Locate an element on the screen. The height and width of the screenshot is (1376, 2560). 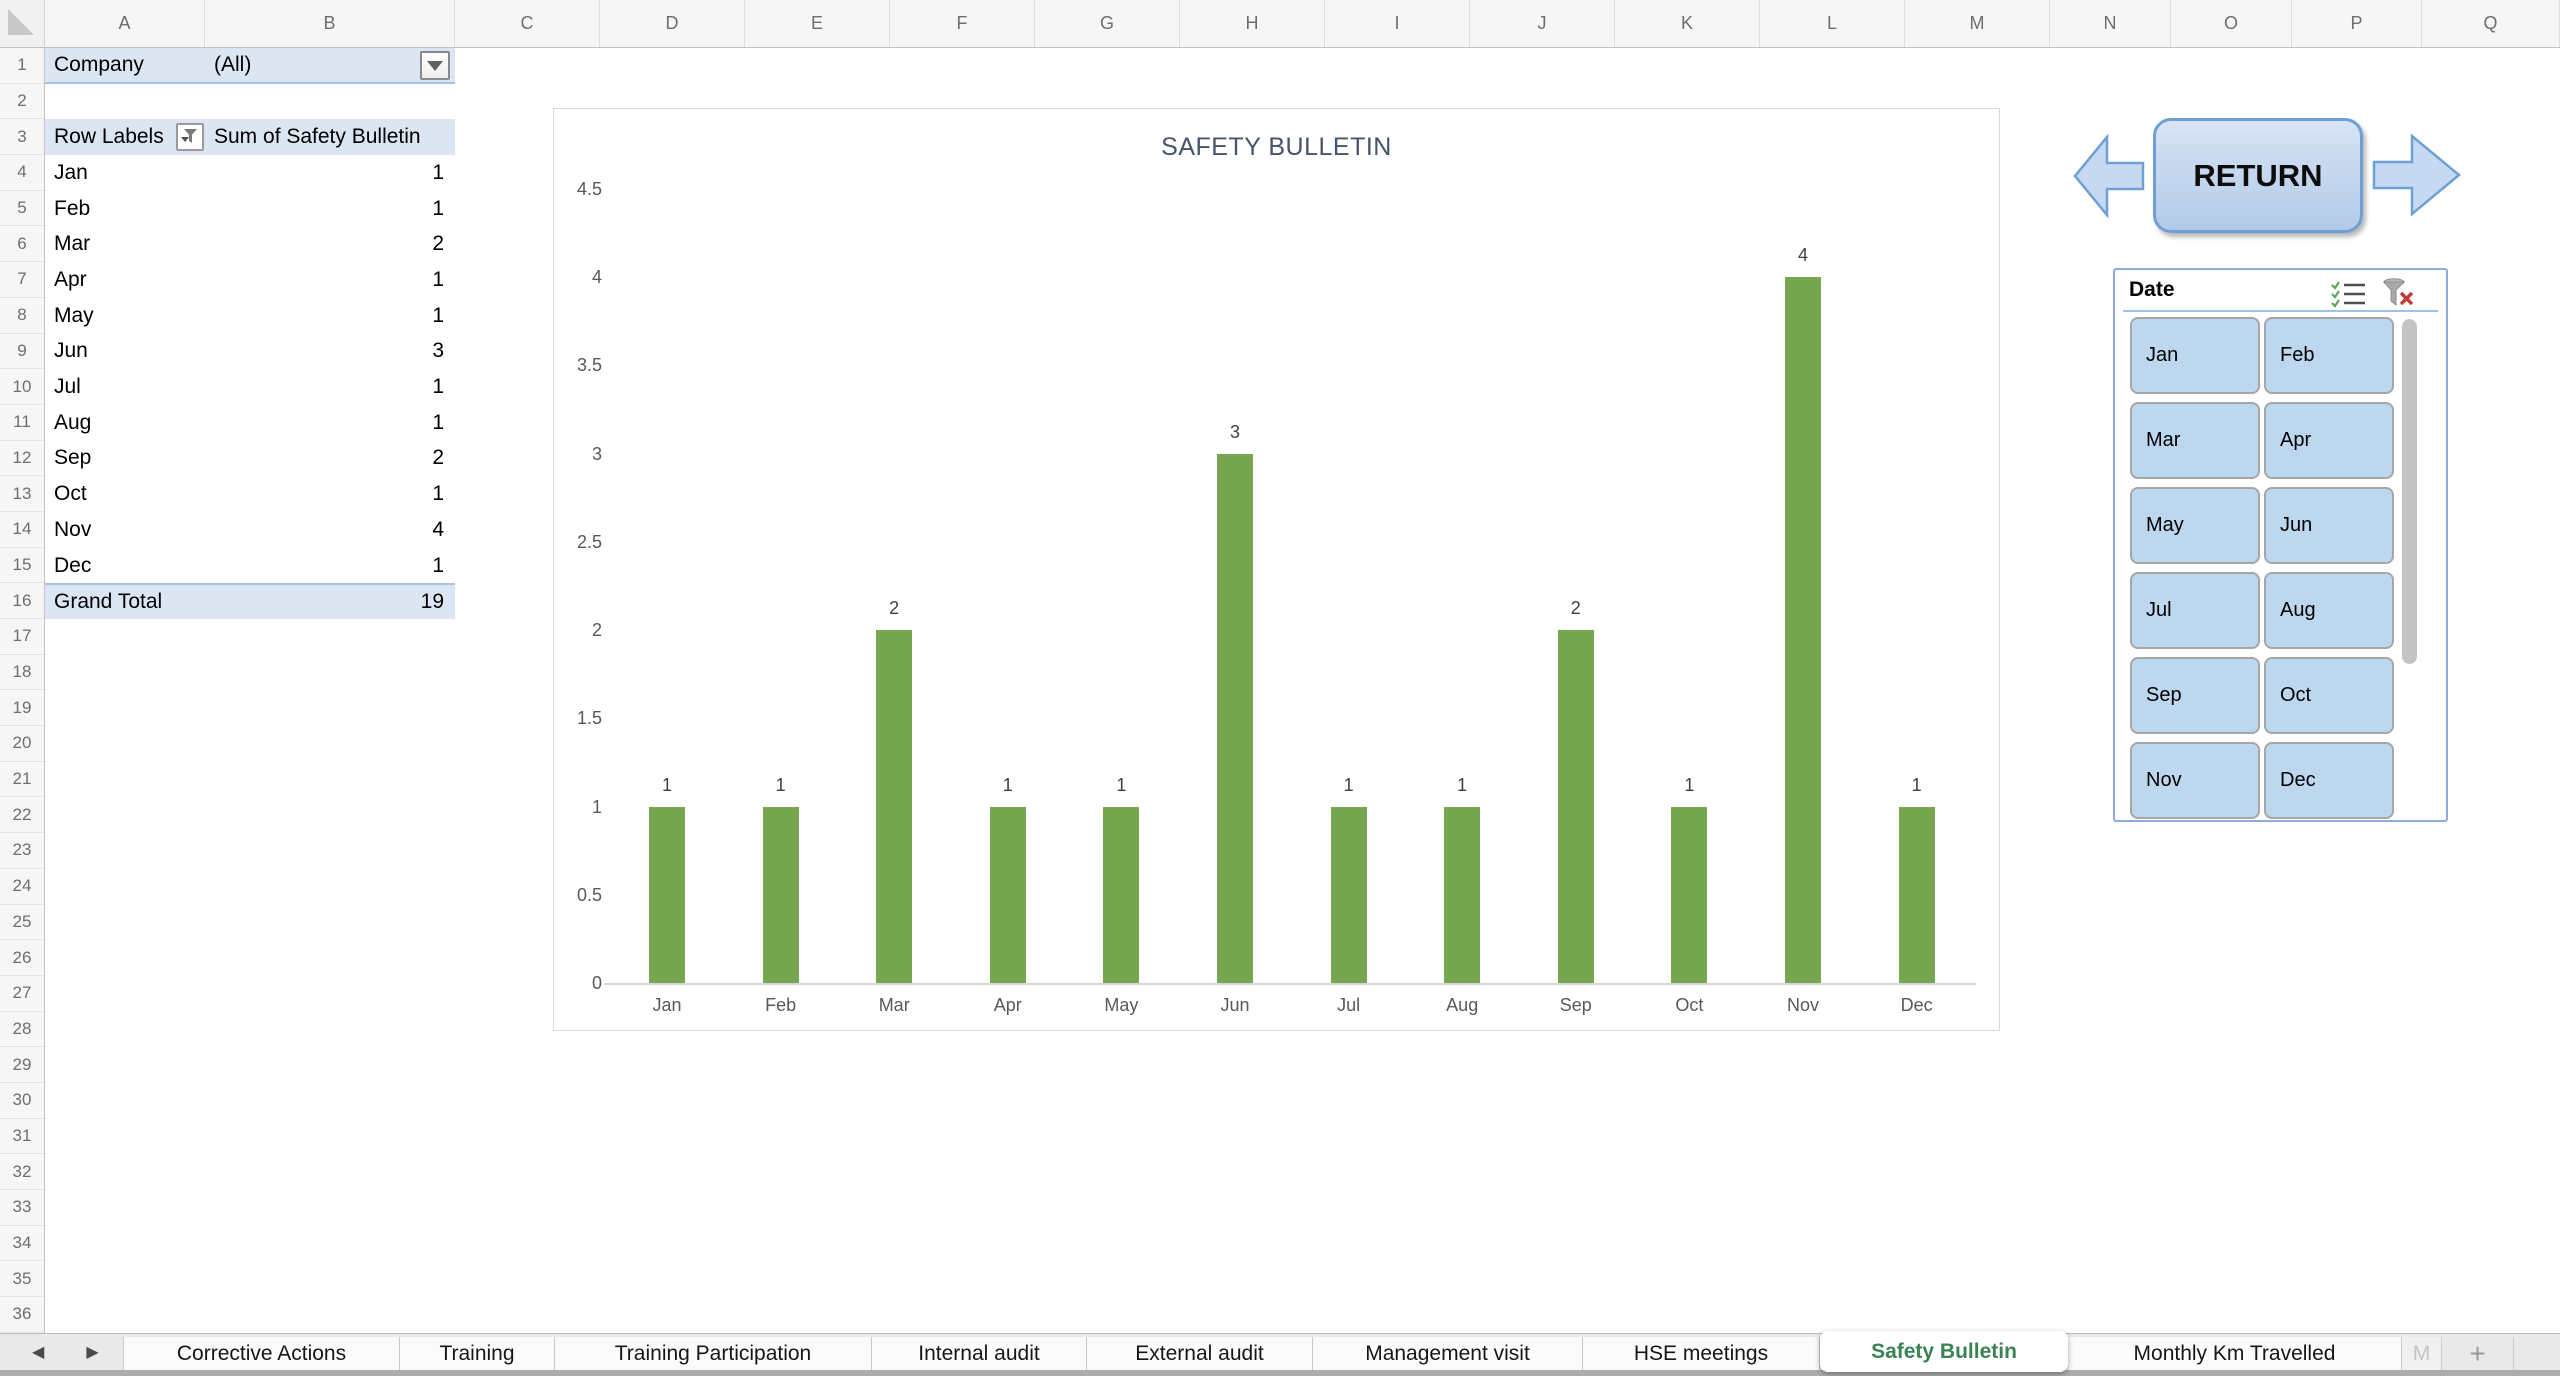
bar-may is located at coordinates (1121, 894).